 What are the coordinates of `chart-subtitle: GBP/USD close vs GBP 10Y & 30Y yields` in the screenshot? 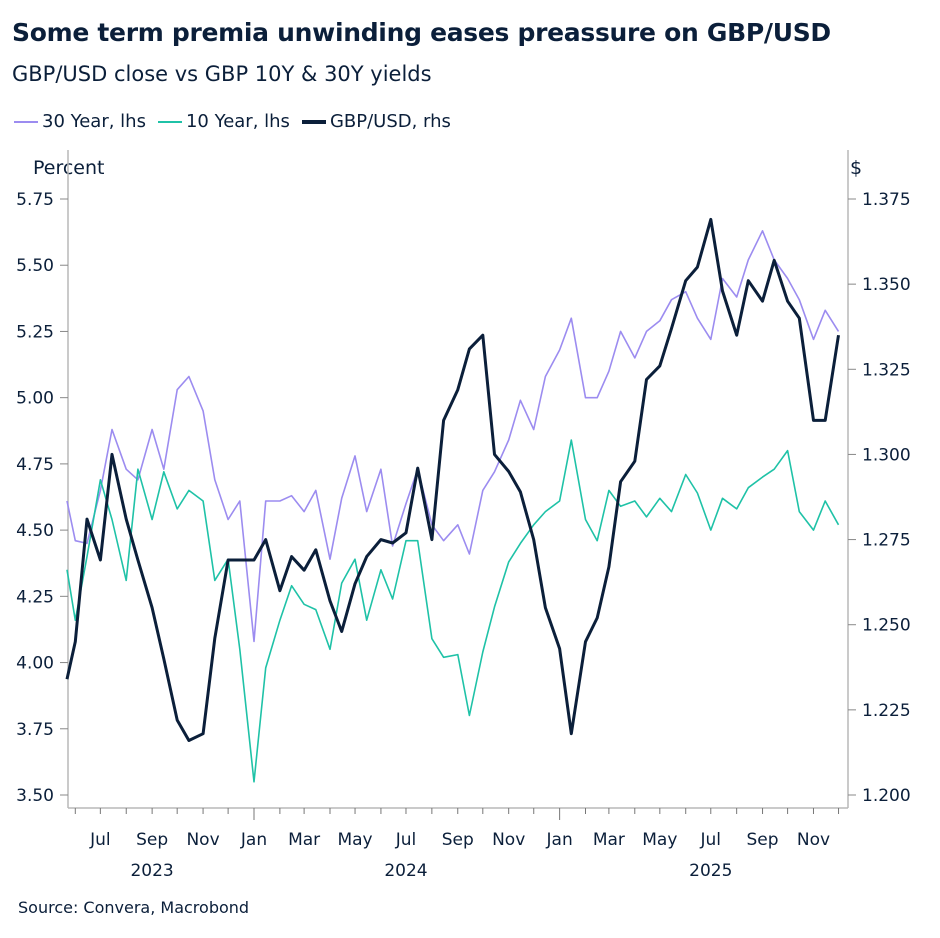 It's located at (222, 74).